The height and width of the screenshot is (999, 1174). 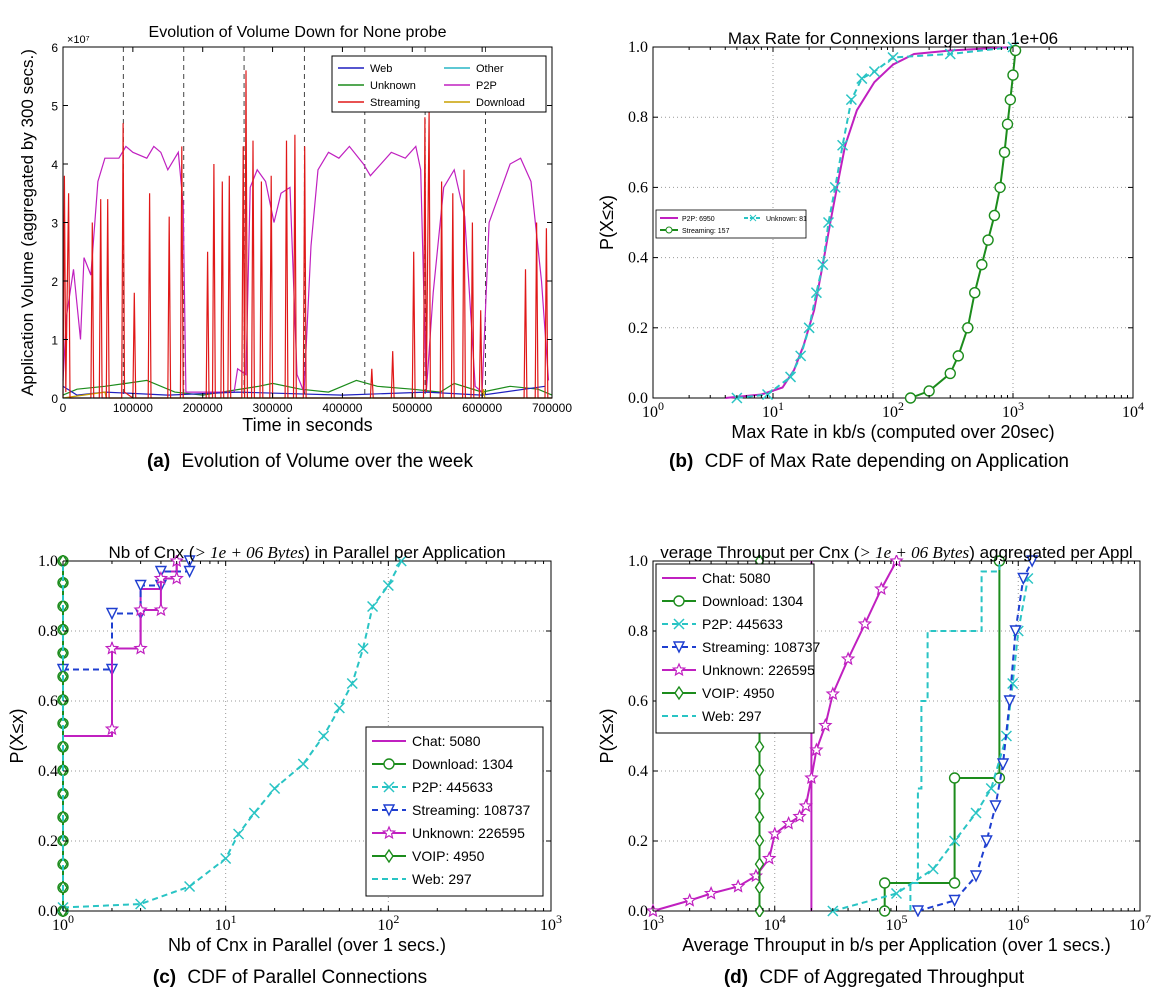 What do you see at coordinates (490, 69) in the screenshot?
I see `legend-label: Other` at bounding box center [490, 69].